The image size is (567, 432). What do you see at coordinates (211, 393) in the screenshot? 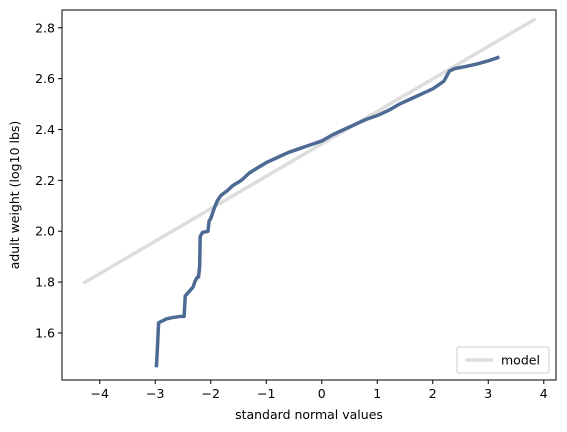
I see `x-tick-label: −2` at bounding box center [211, 393].